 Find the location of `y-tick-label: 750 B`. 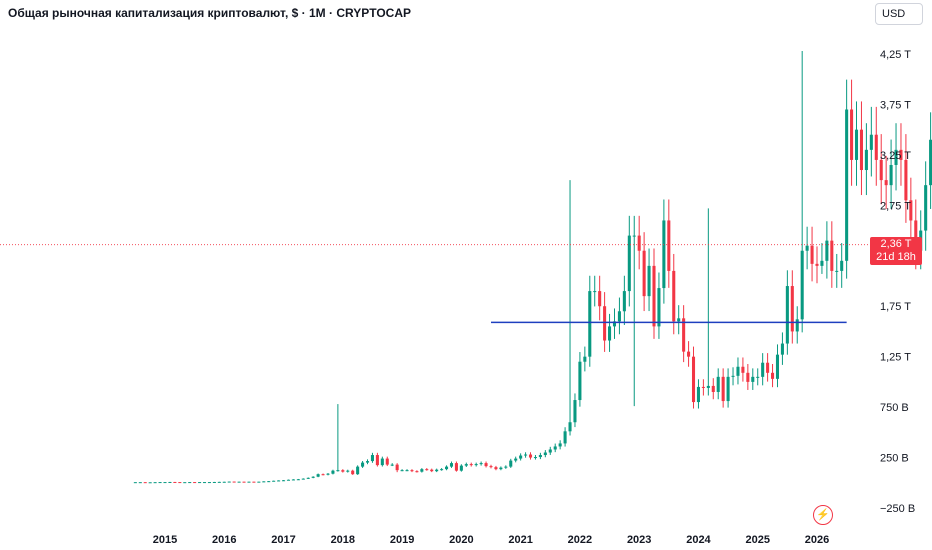

y-tick-label: 750 B is located at coordinates (894, 408).